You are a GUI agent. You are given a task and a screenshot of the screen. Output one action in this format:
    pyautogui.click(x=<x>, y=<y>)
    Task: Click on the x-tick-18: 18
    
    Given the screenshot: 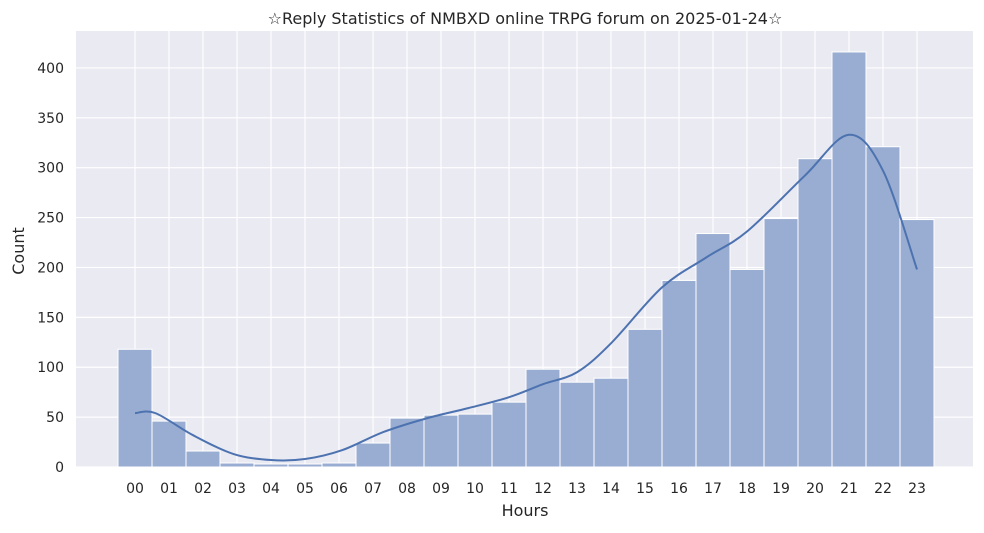 What is the action you would take?
    pyautogui.click(x=747, y=489)
    